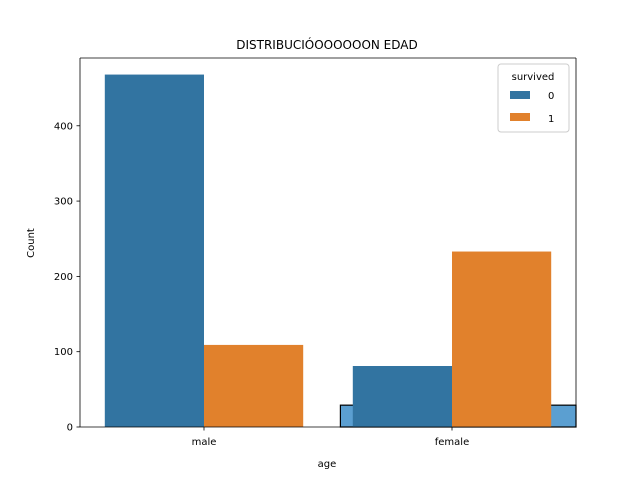 The height and width of the screenshot is (480, 640). What do you see at coordinates (31, 243) in the screenshot?
I see `y-axis-label: Count` at bounding box center [31, 243].